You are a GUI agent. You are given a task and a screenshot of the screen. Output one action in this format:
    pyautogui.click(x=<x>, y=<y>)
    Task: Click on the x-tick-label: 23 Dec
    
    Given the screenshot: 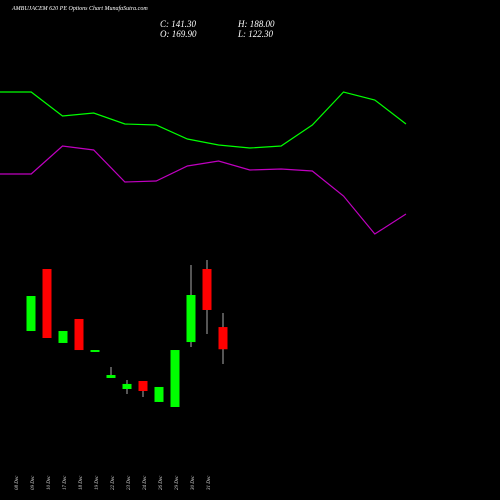 What is the action you would take?
    pyautogui.click(x=129, y=482)
    